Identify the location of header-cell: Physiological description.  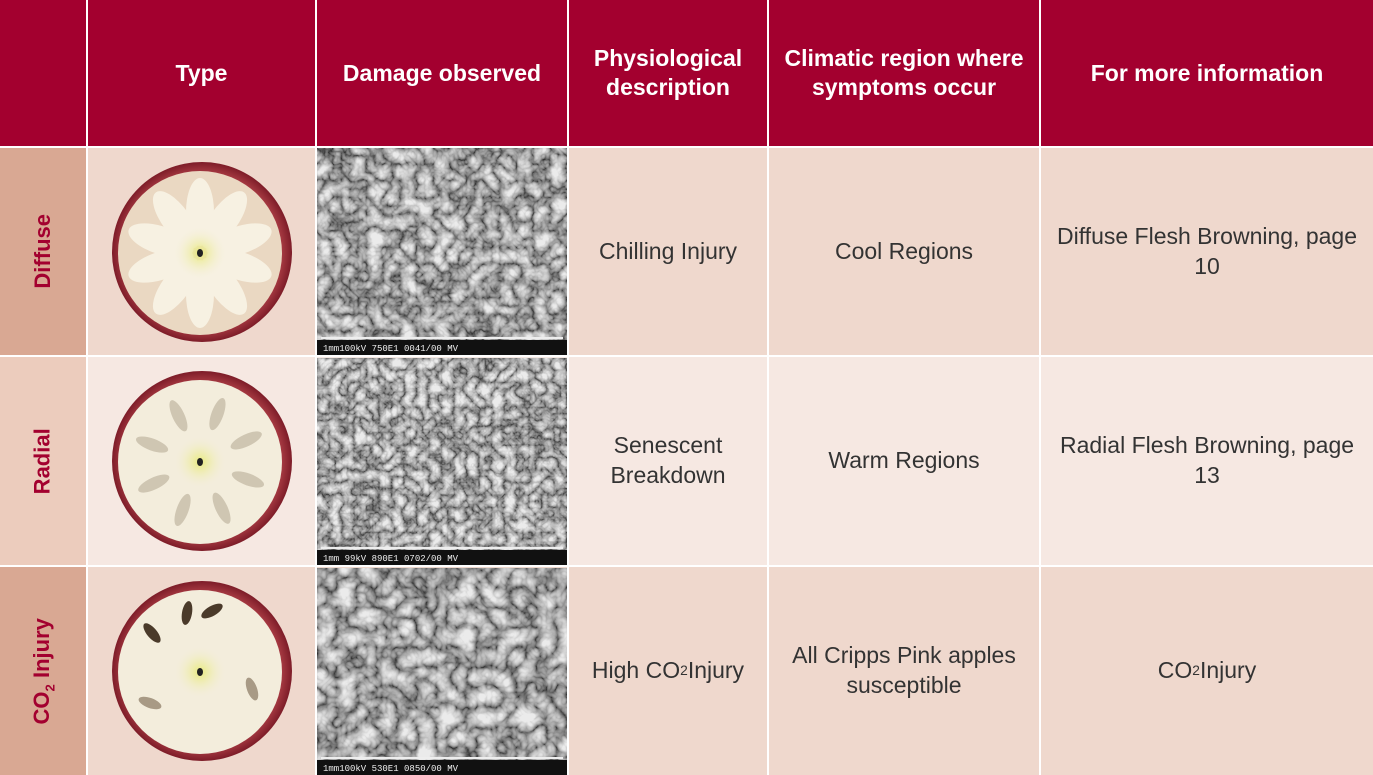
(668, 73).